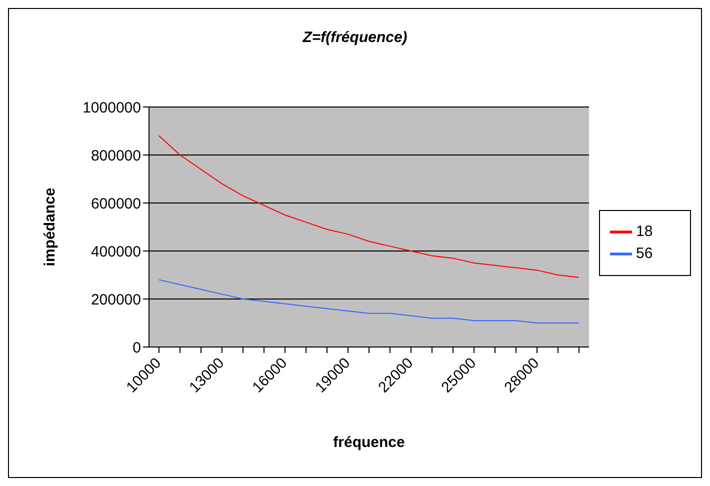 This screenshot has width=710, height=486. I want to click on legend-label: 18, so click(644, 231).